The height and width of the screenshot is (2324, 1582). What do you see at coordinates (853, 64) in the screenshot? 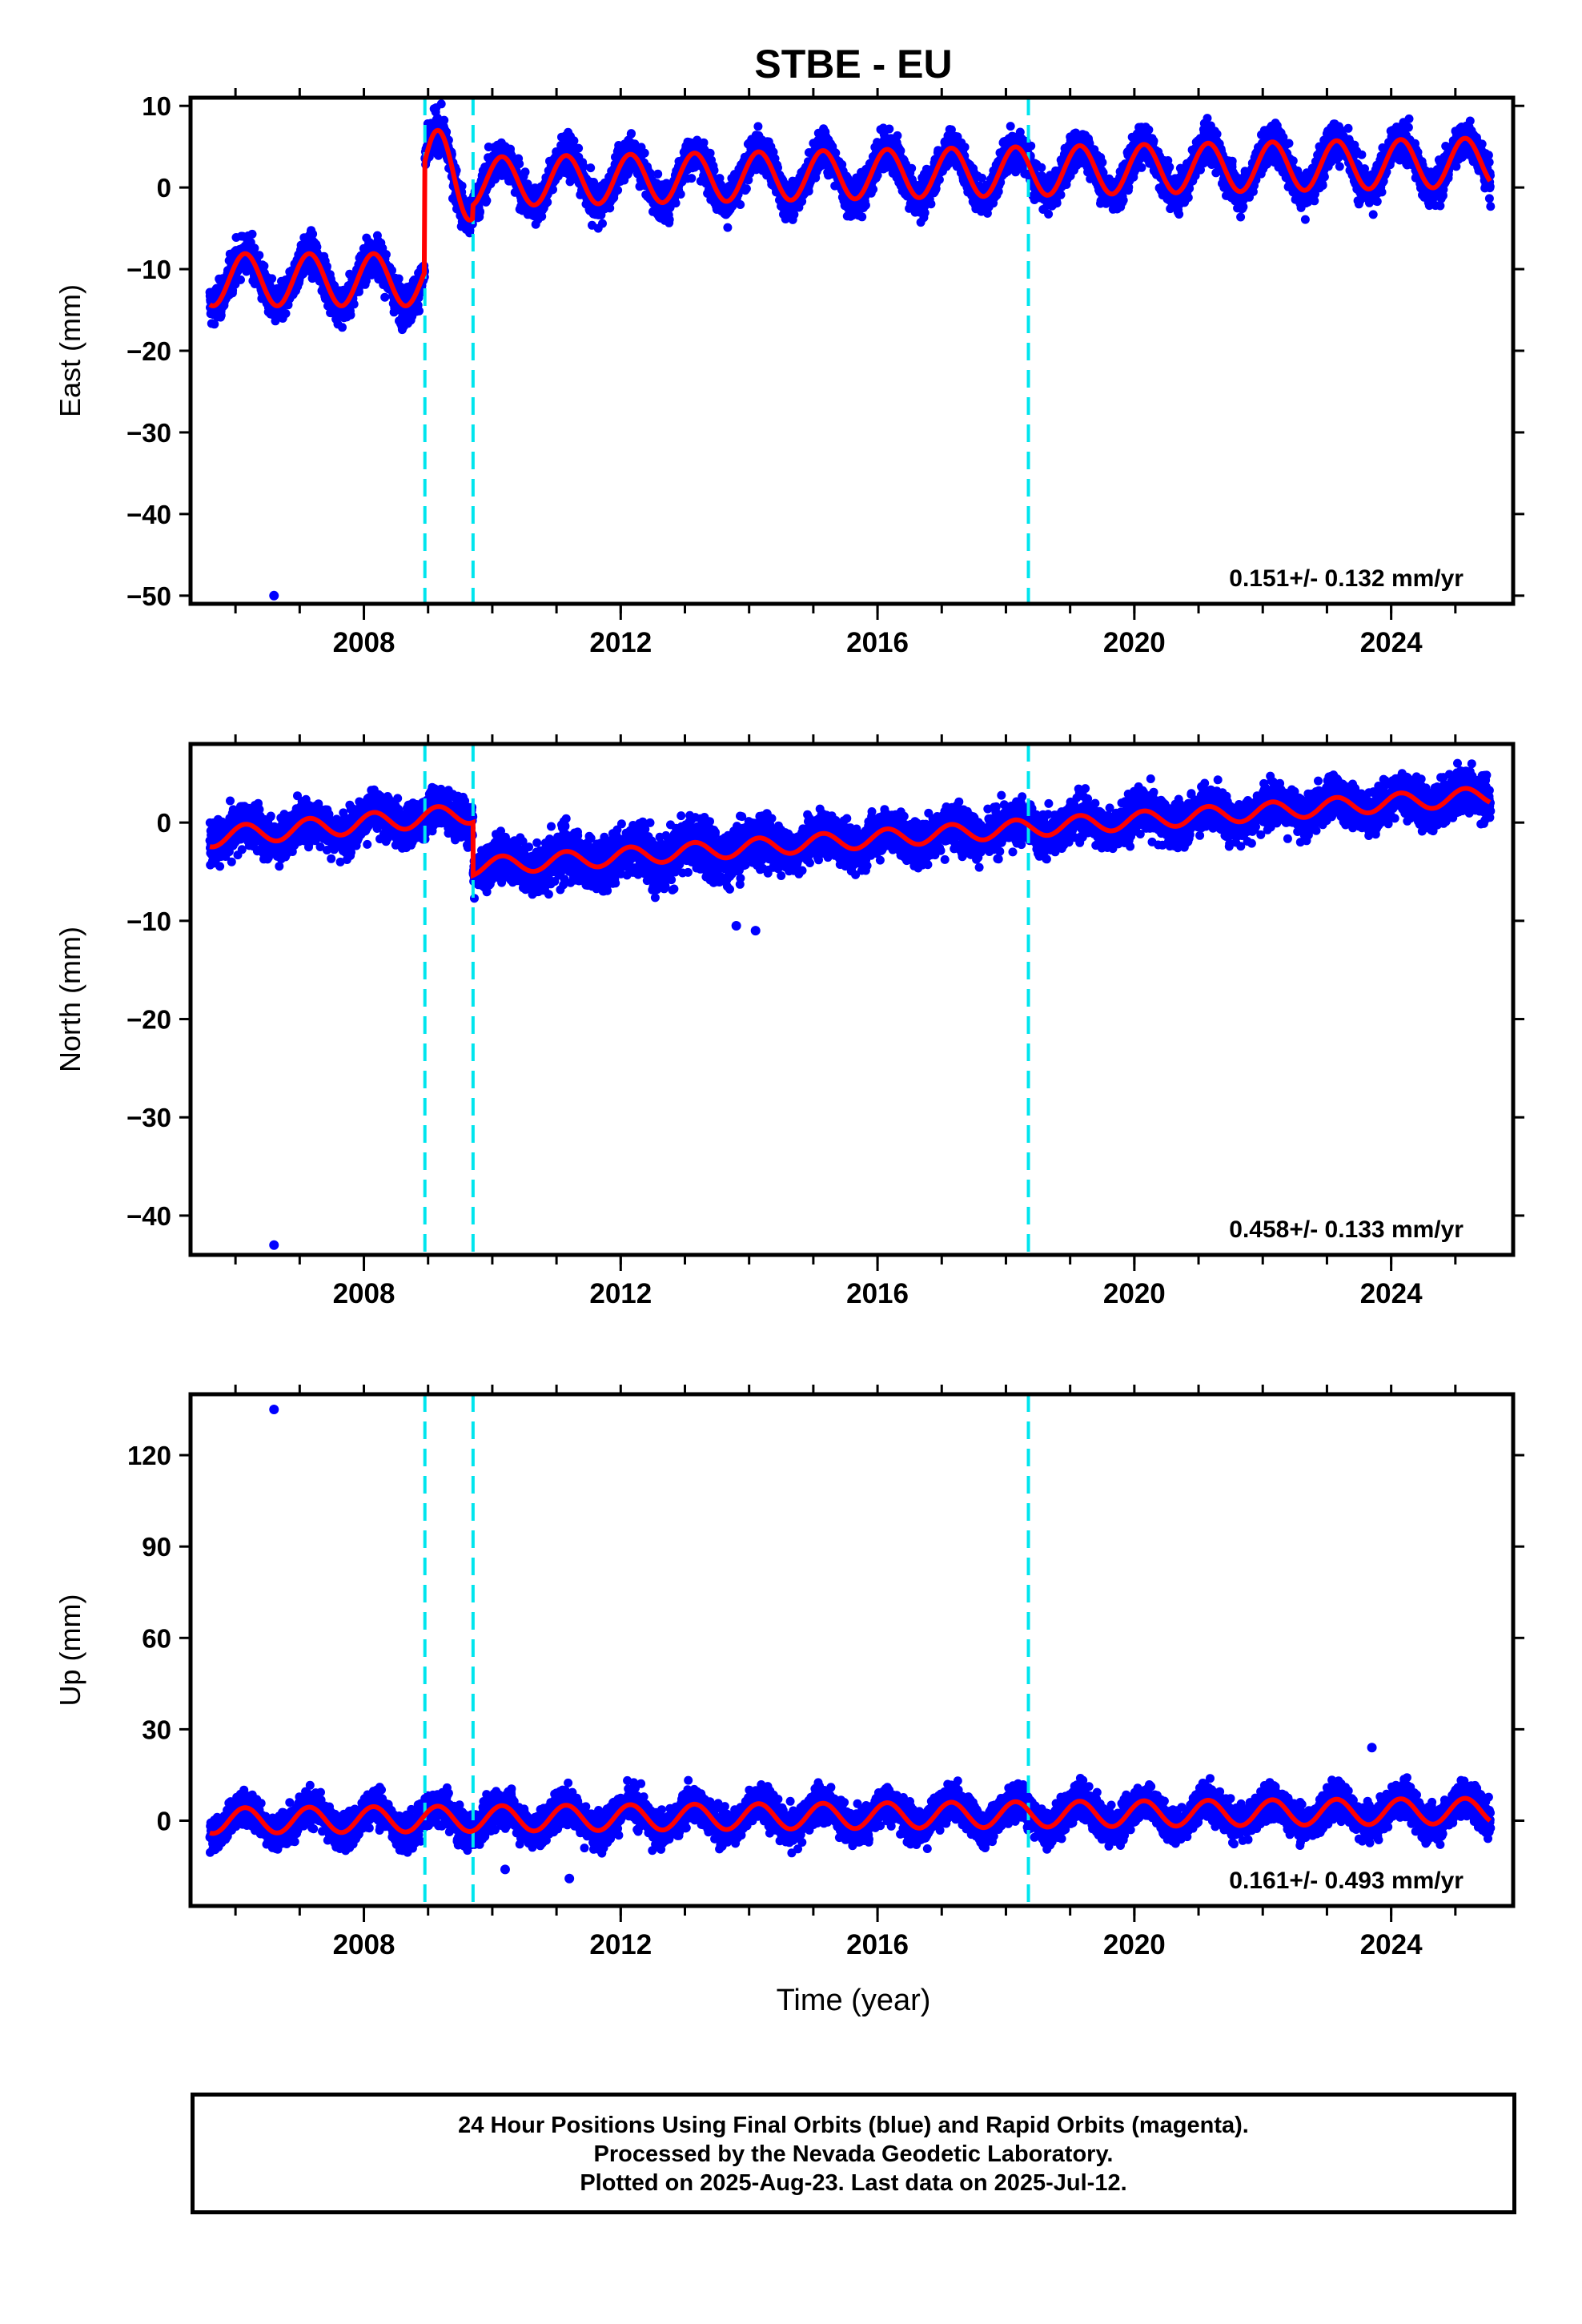
I see `chart-title: STBE - EU` at bounding box center [853, 64].